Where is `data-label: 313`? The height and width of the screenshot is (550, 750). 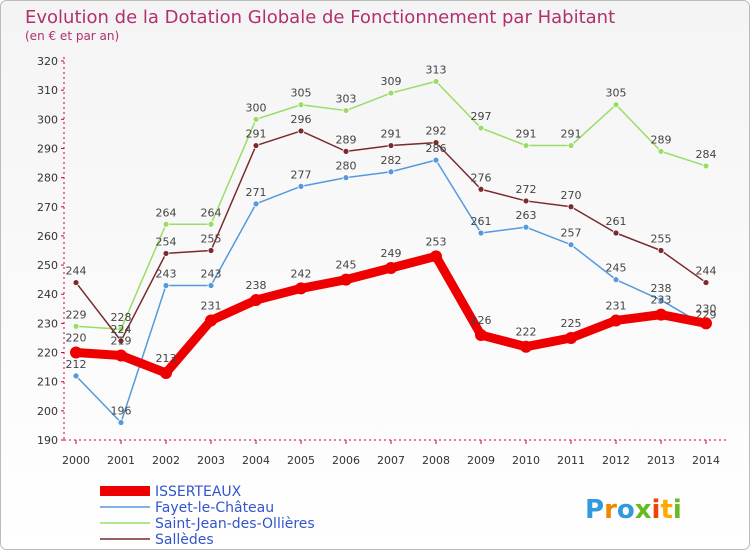 data-label: 313 is located at coordinates (436, 69).